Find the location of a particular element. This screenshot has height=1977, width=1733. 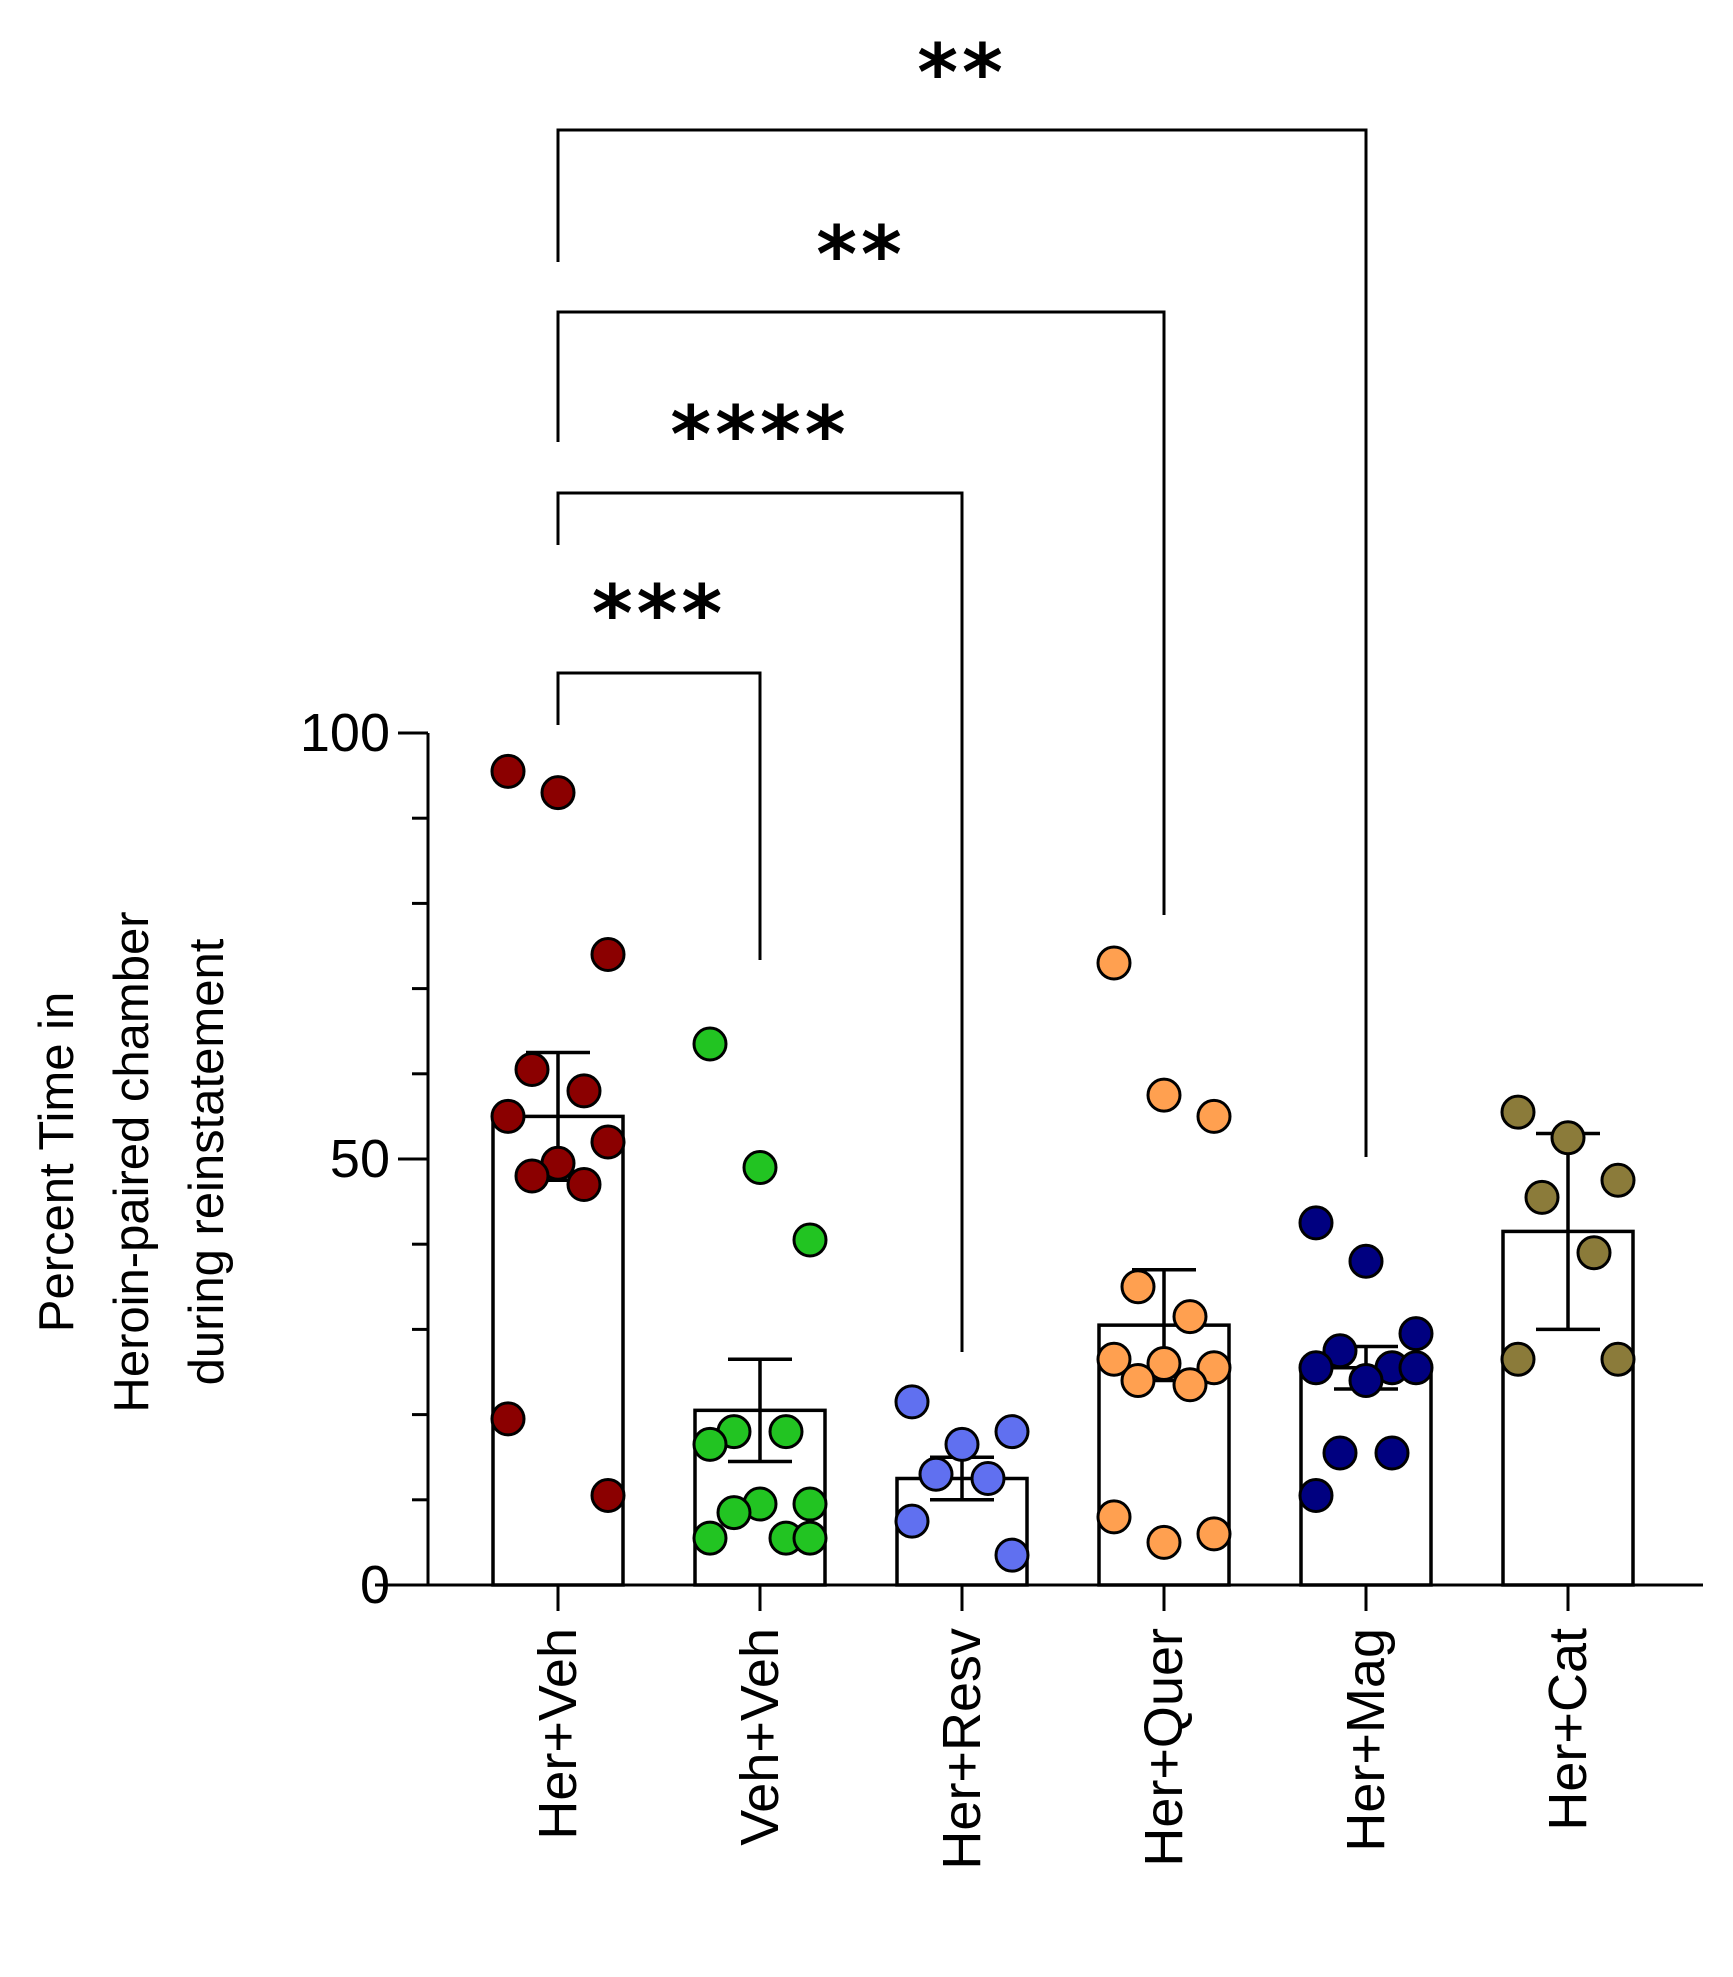

y-tick-label: 100 is located at coordinates (345, 733).